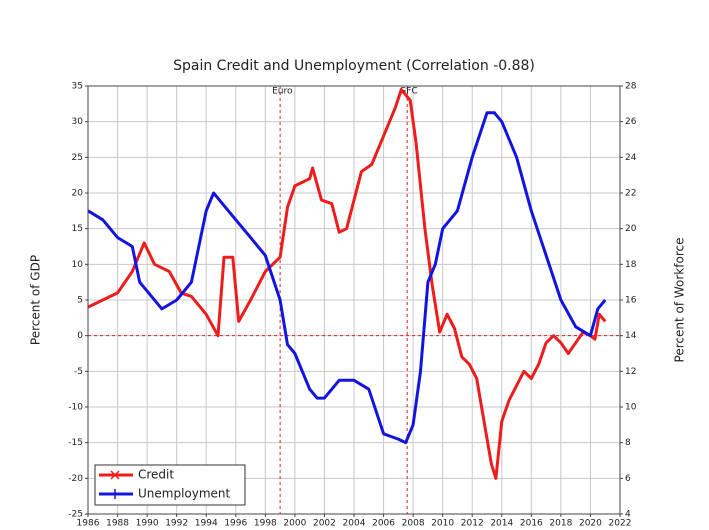  What do you see at coordinates (628, 515) in the screenshot?
I see `y2-tick-label: 4` at bounding box center [628, 515].